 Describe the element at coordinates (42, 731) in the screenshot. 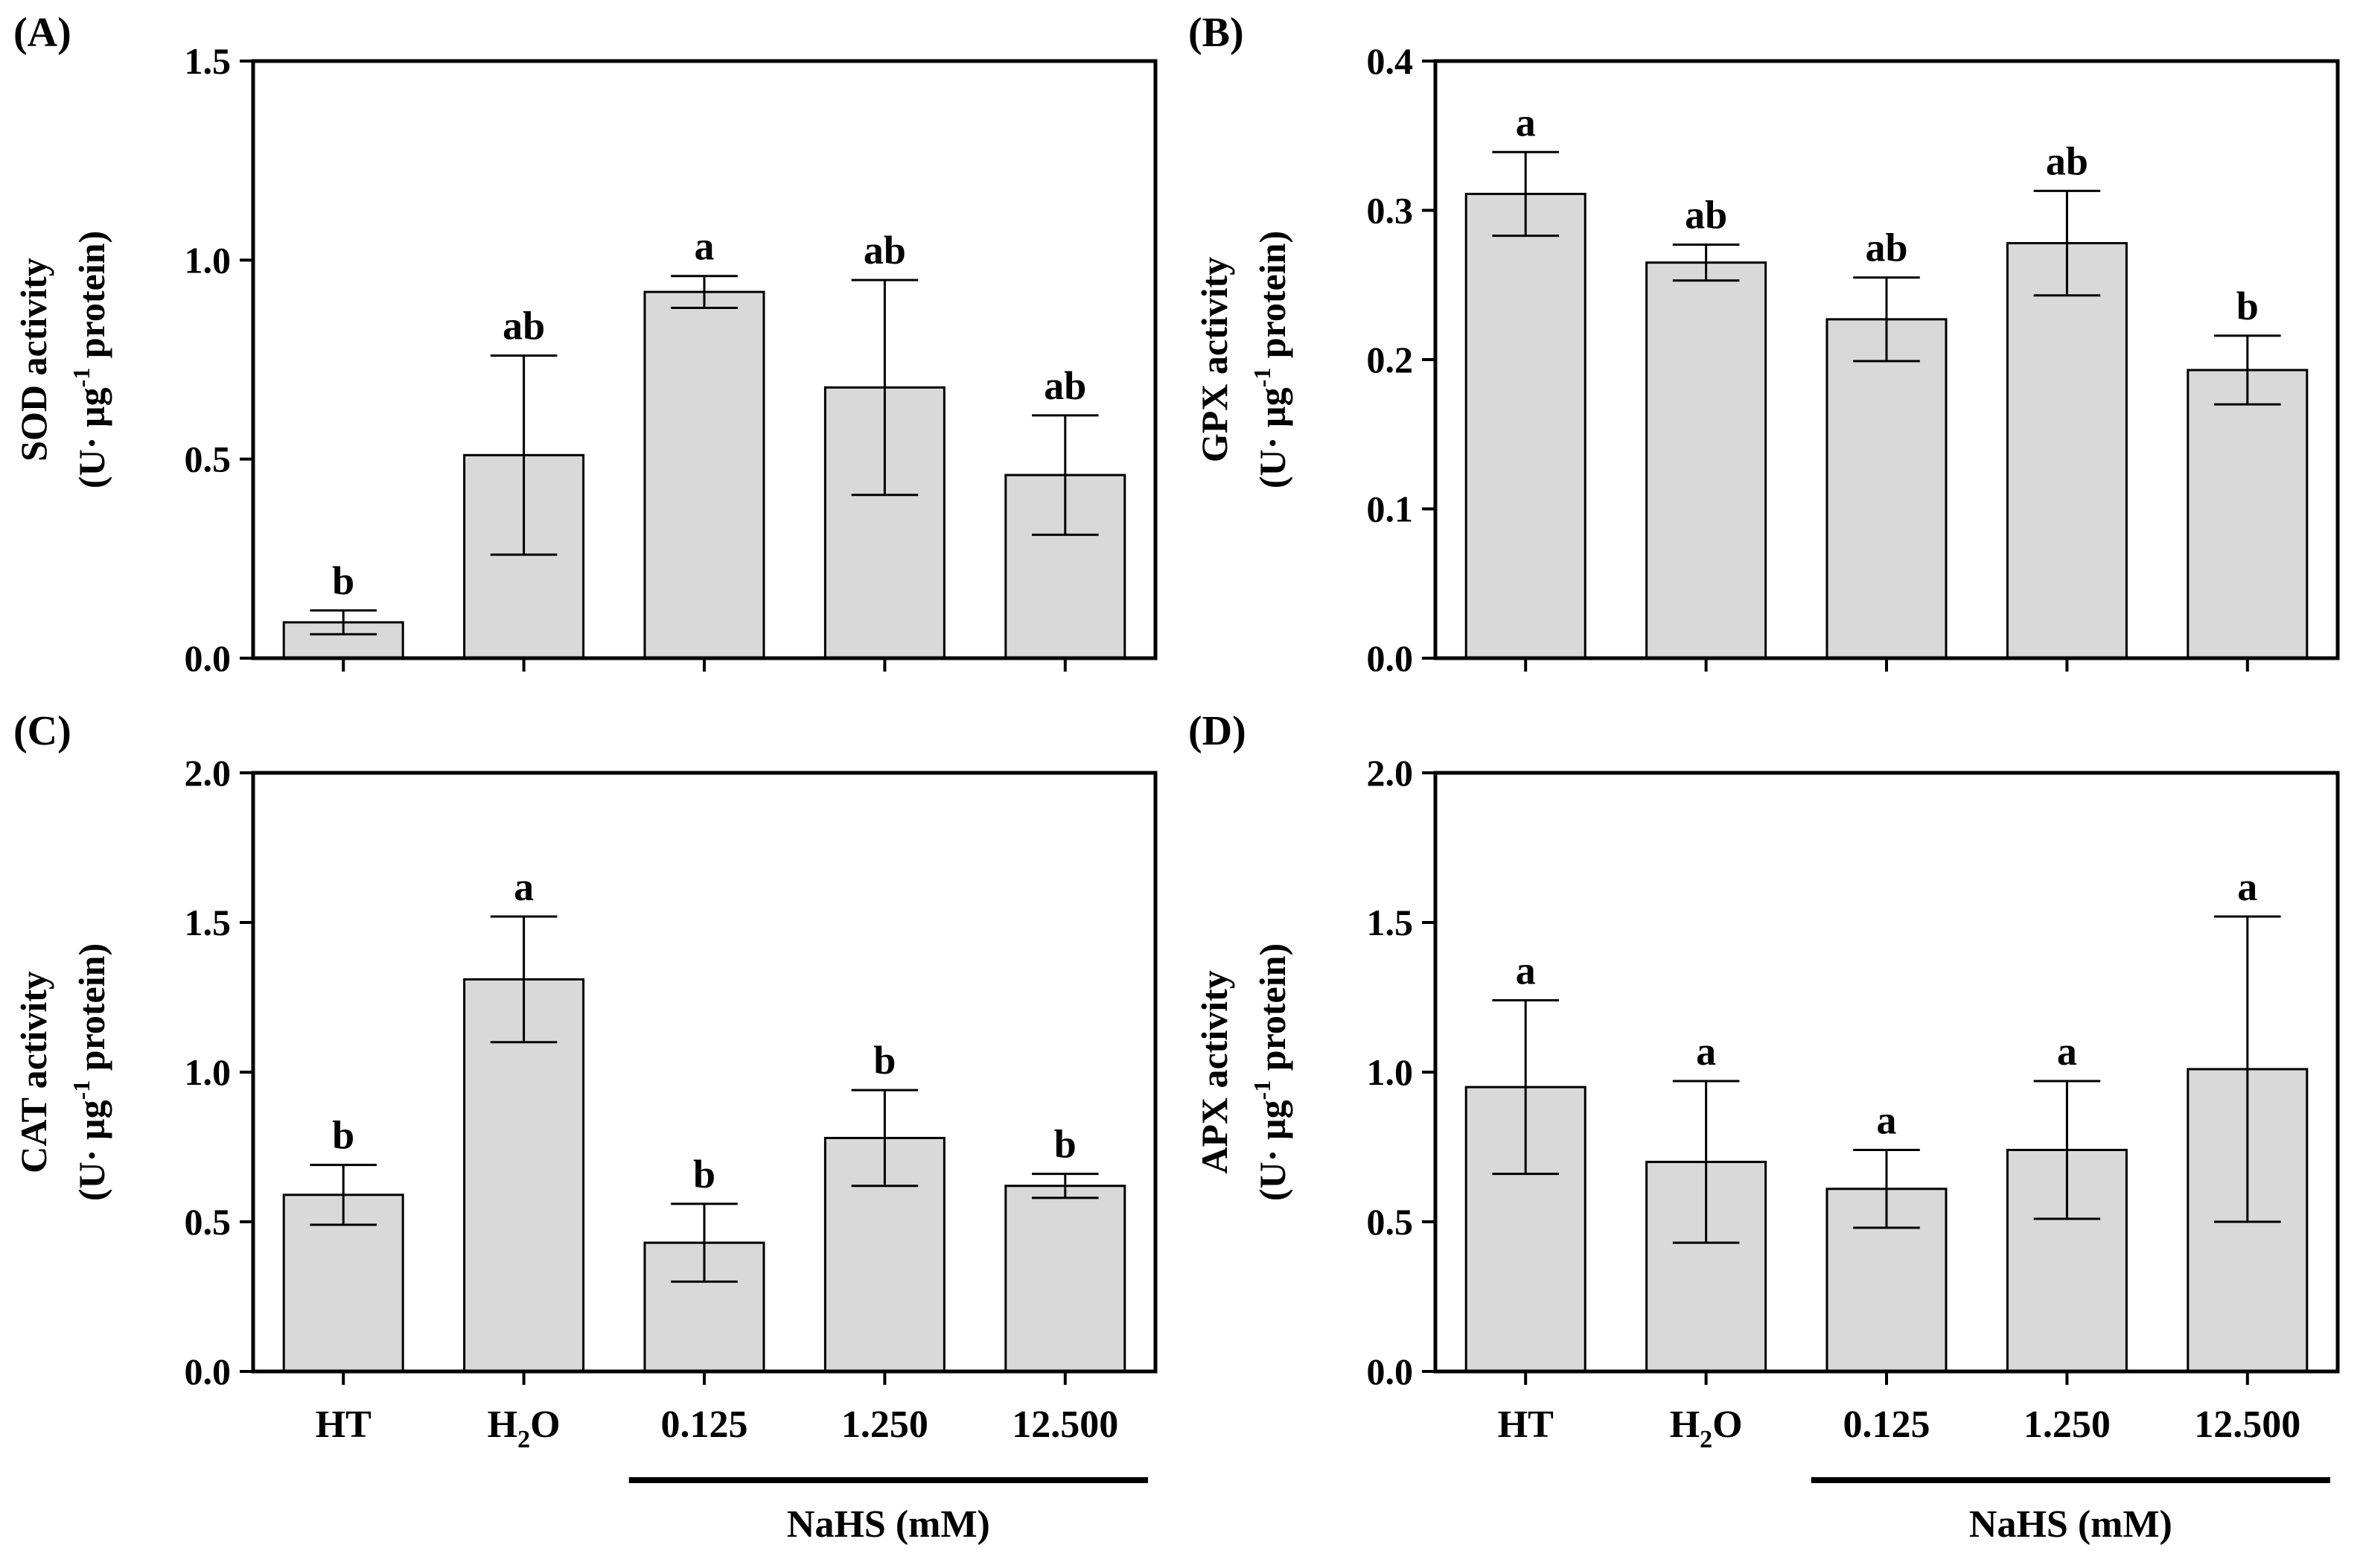

I see `panel-label: (C)` at that location.